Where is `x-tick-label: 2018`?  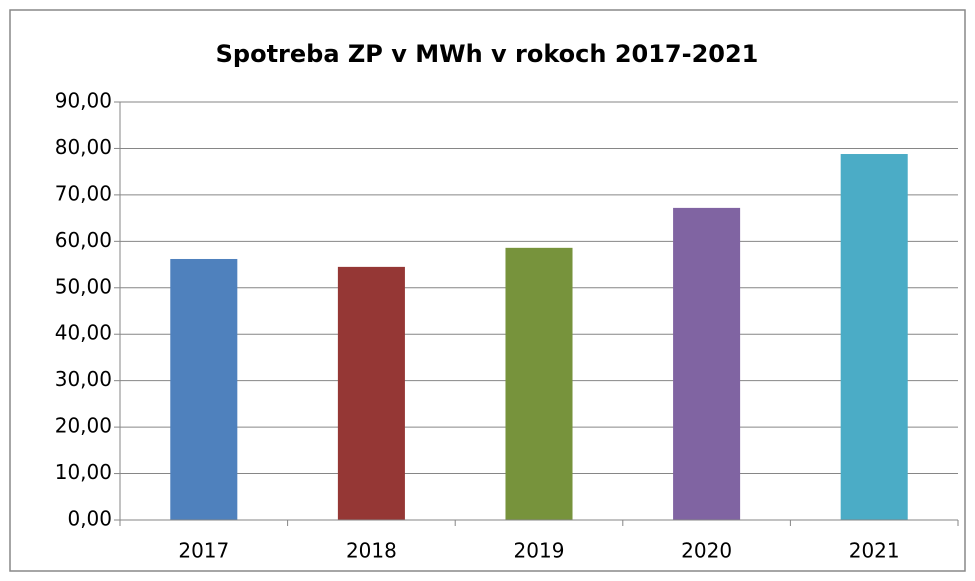 x-tick-label: 2018 is located at coordinates (371, 551).